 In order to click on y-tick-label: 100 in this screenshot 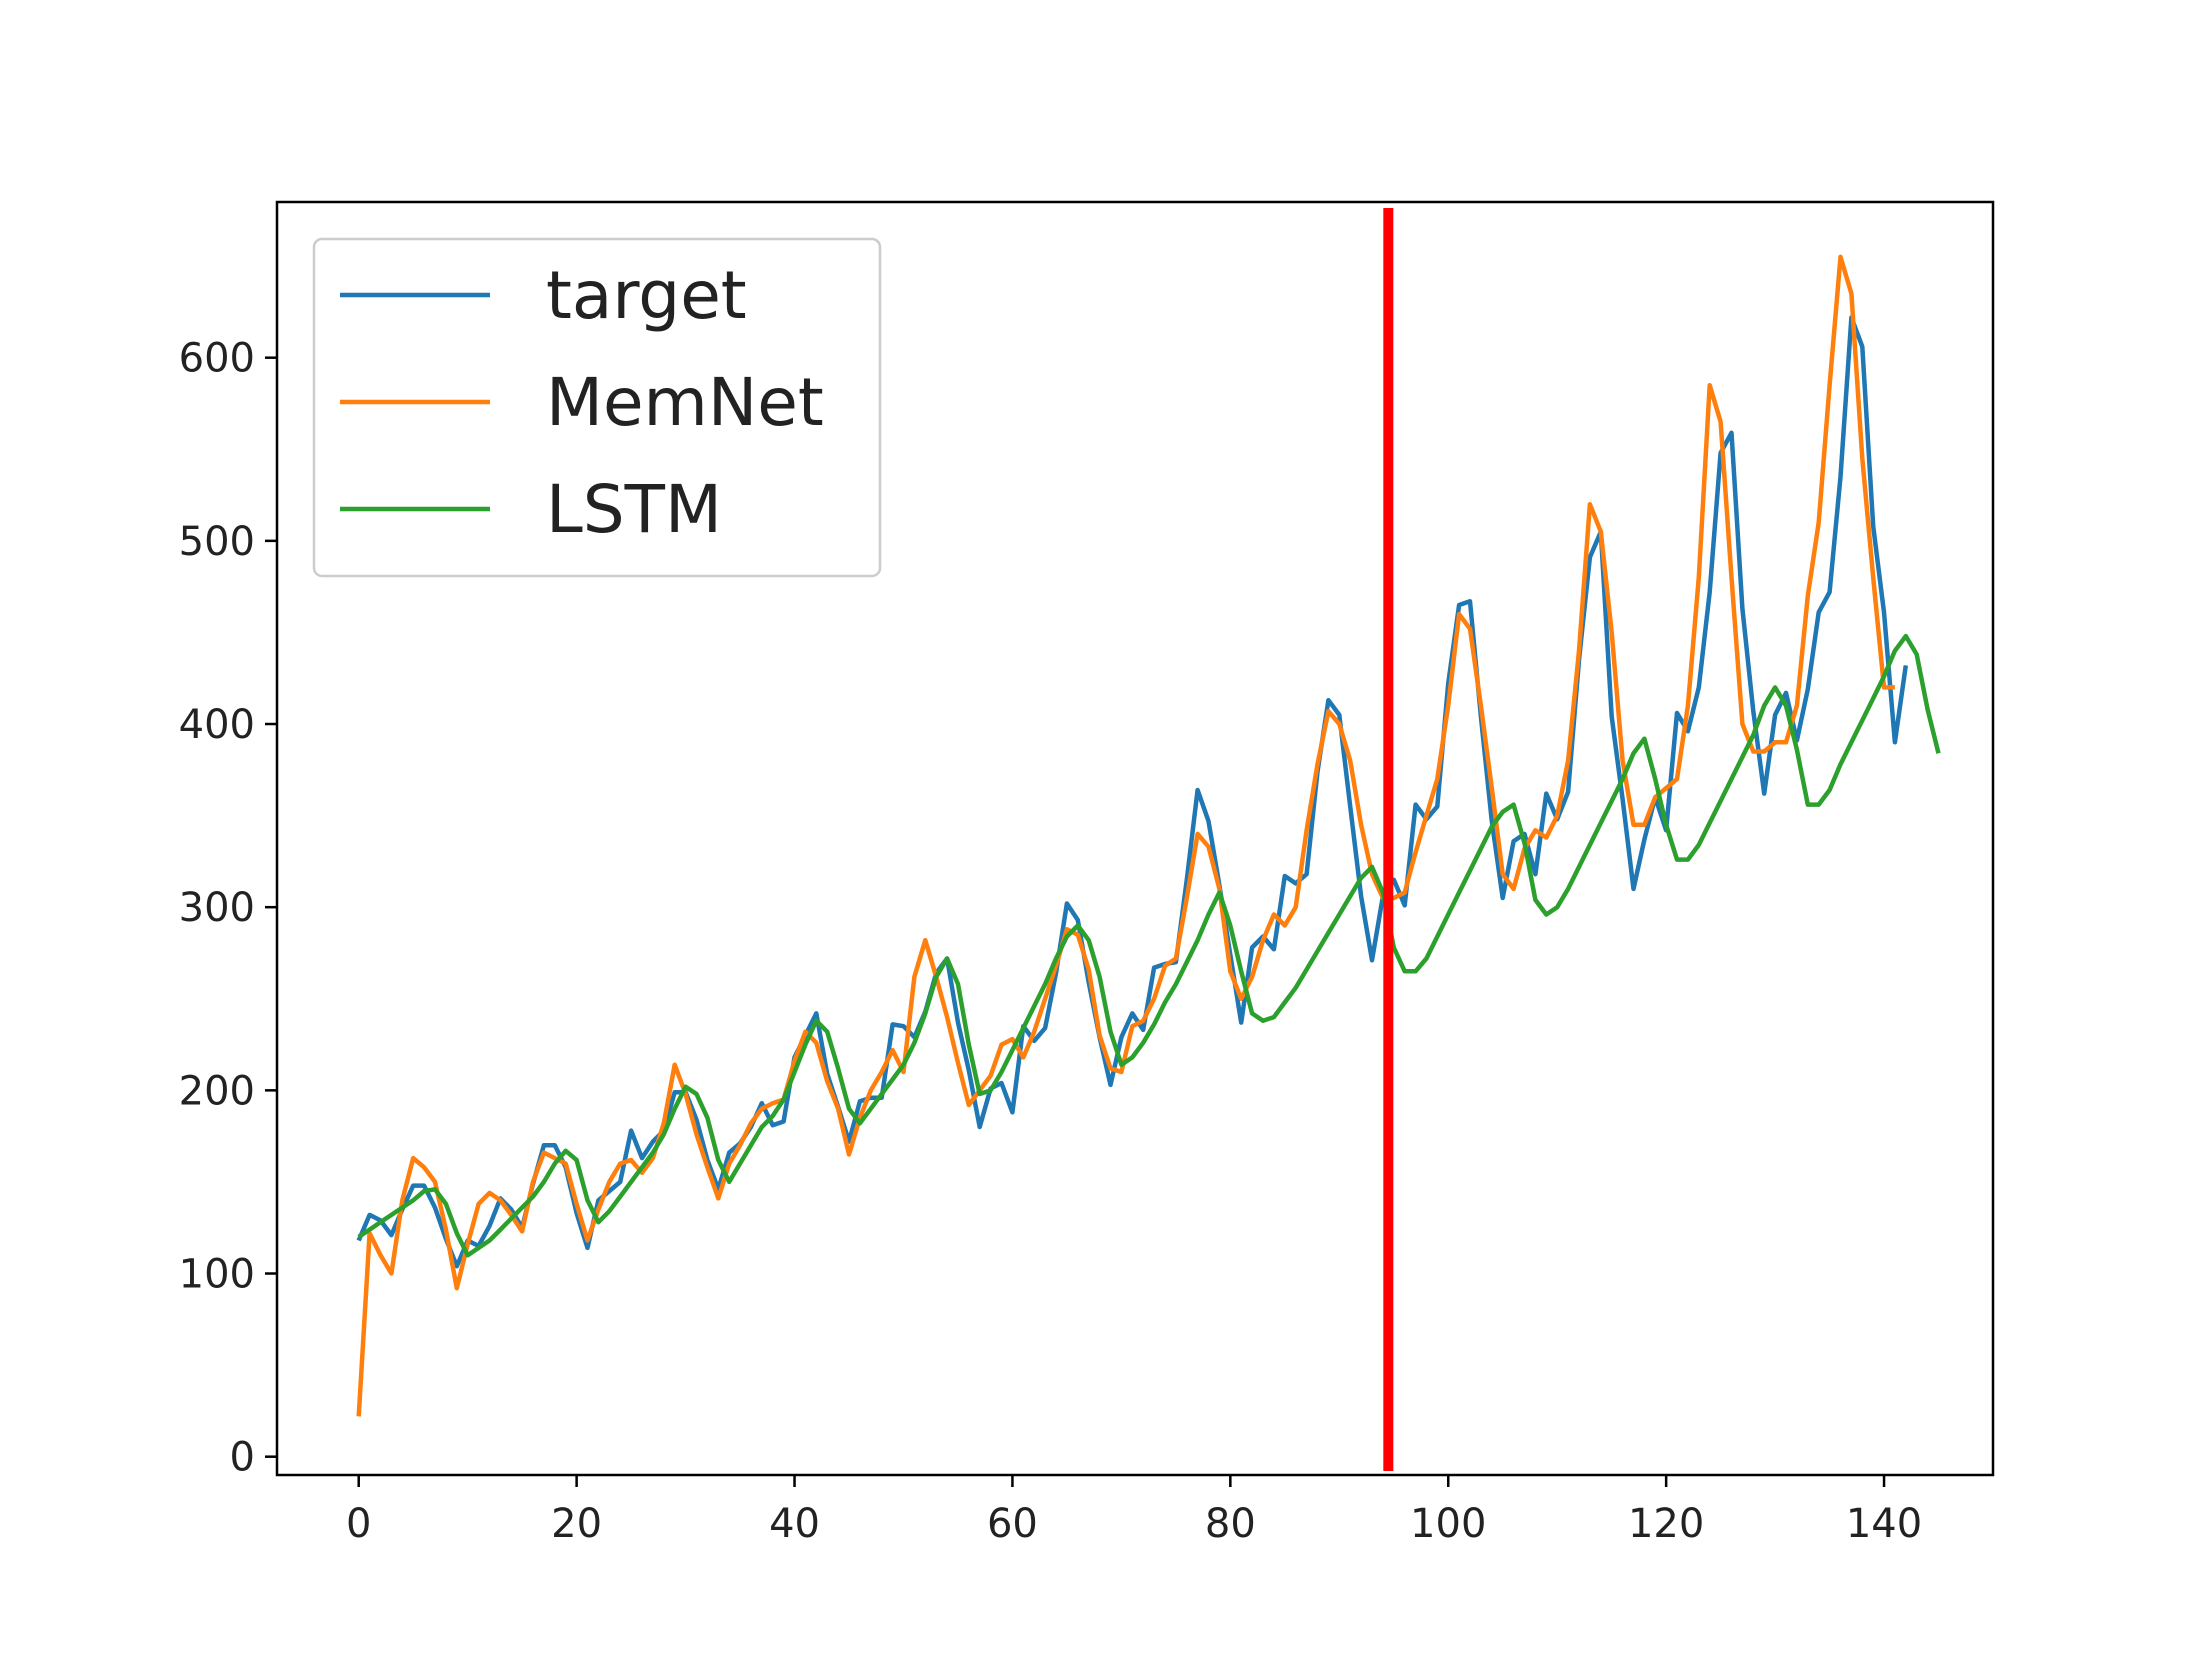, I will do `click(217, 1275)`.